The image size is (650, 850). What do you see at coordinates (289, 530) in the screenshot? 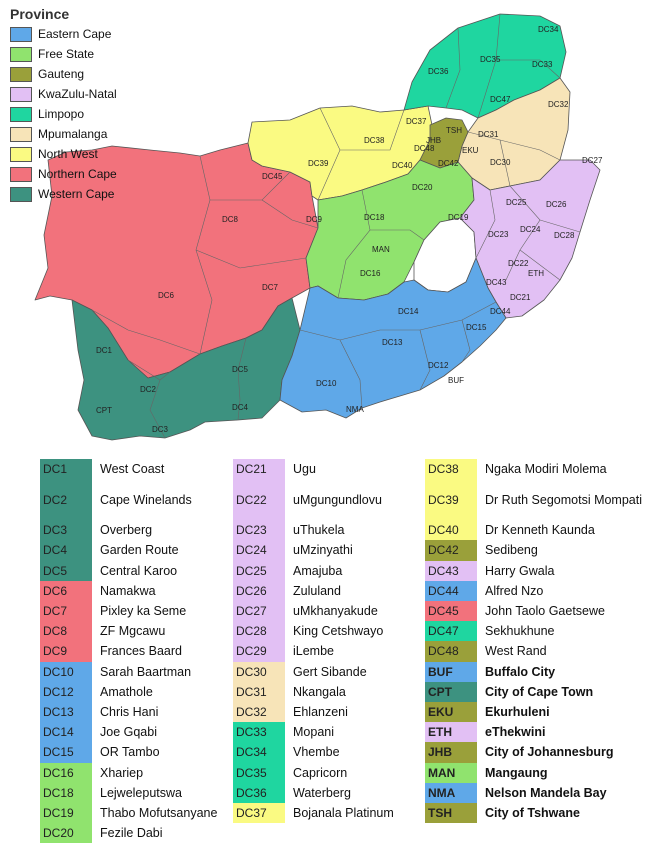
I see `table-row: DC23 uThukela` at bounding box center [289, 530].